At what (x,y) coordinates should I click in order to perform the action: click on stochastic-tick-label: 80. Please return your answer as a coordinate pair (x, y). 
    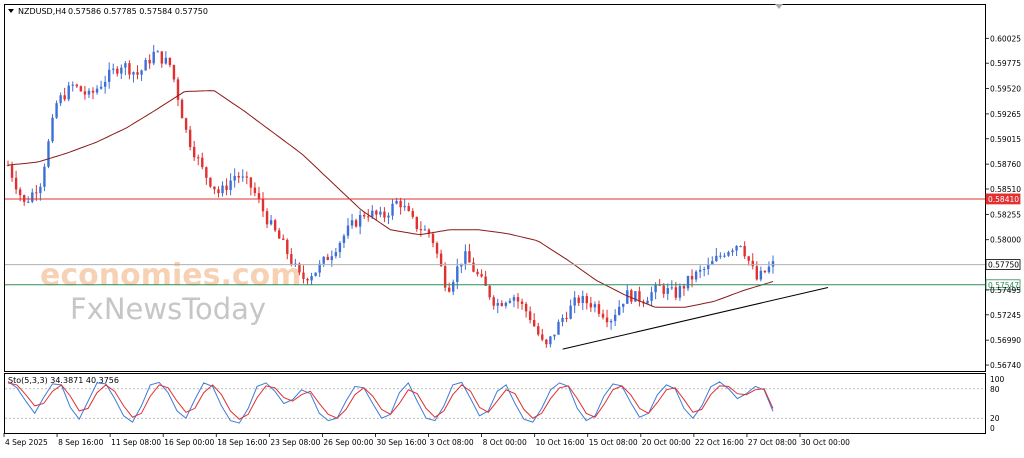
    Looking at the image, I should click on (995, 389).